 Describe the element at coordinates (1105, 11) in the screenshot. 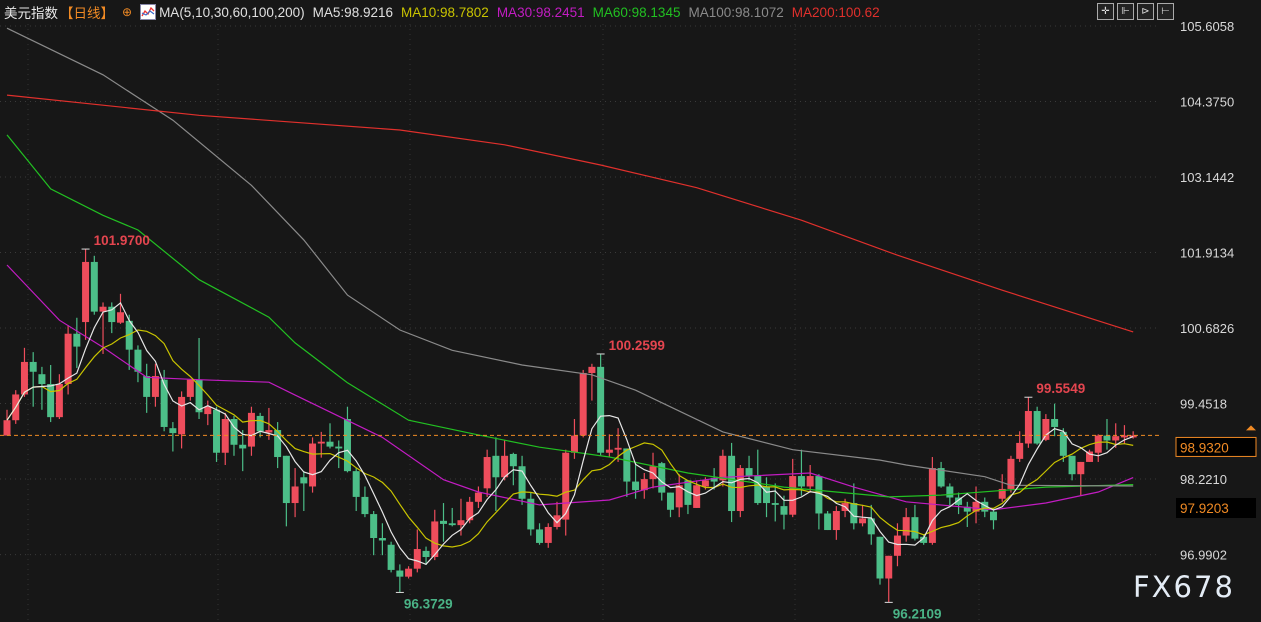

I see `crosshair-icon: ✛` at that location.